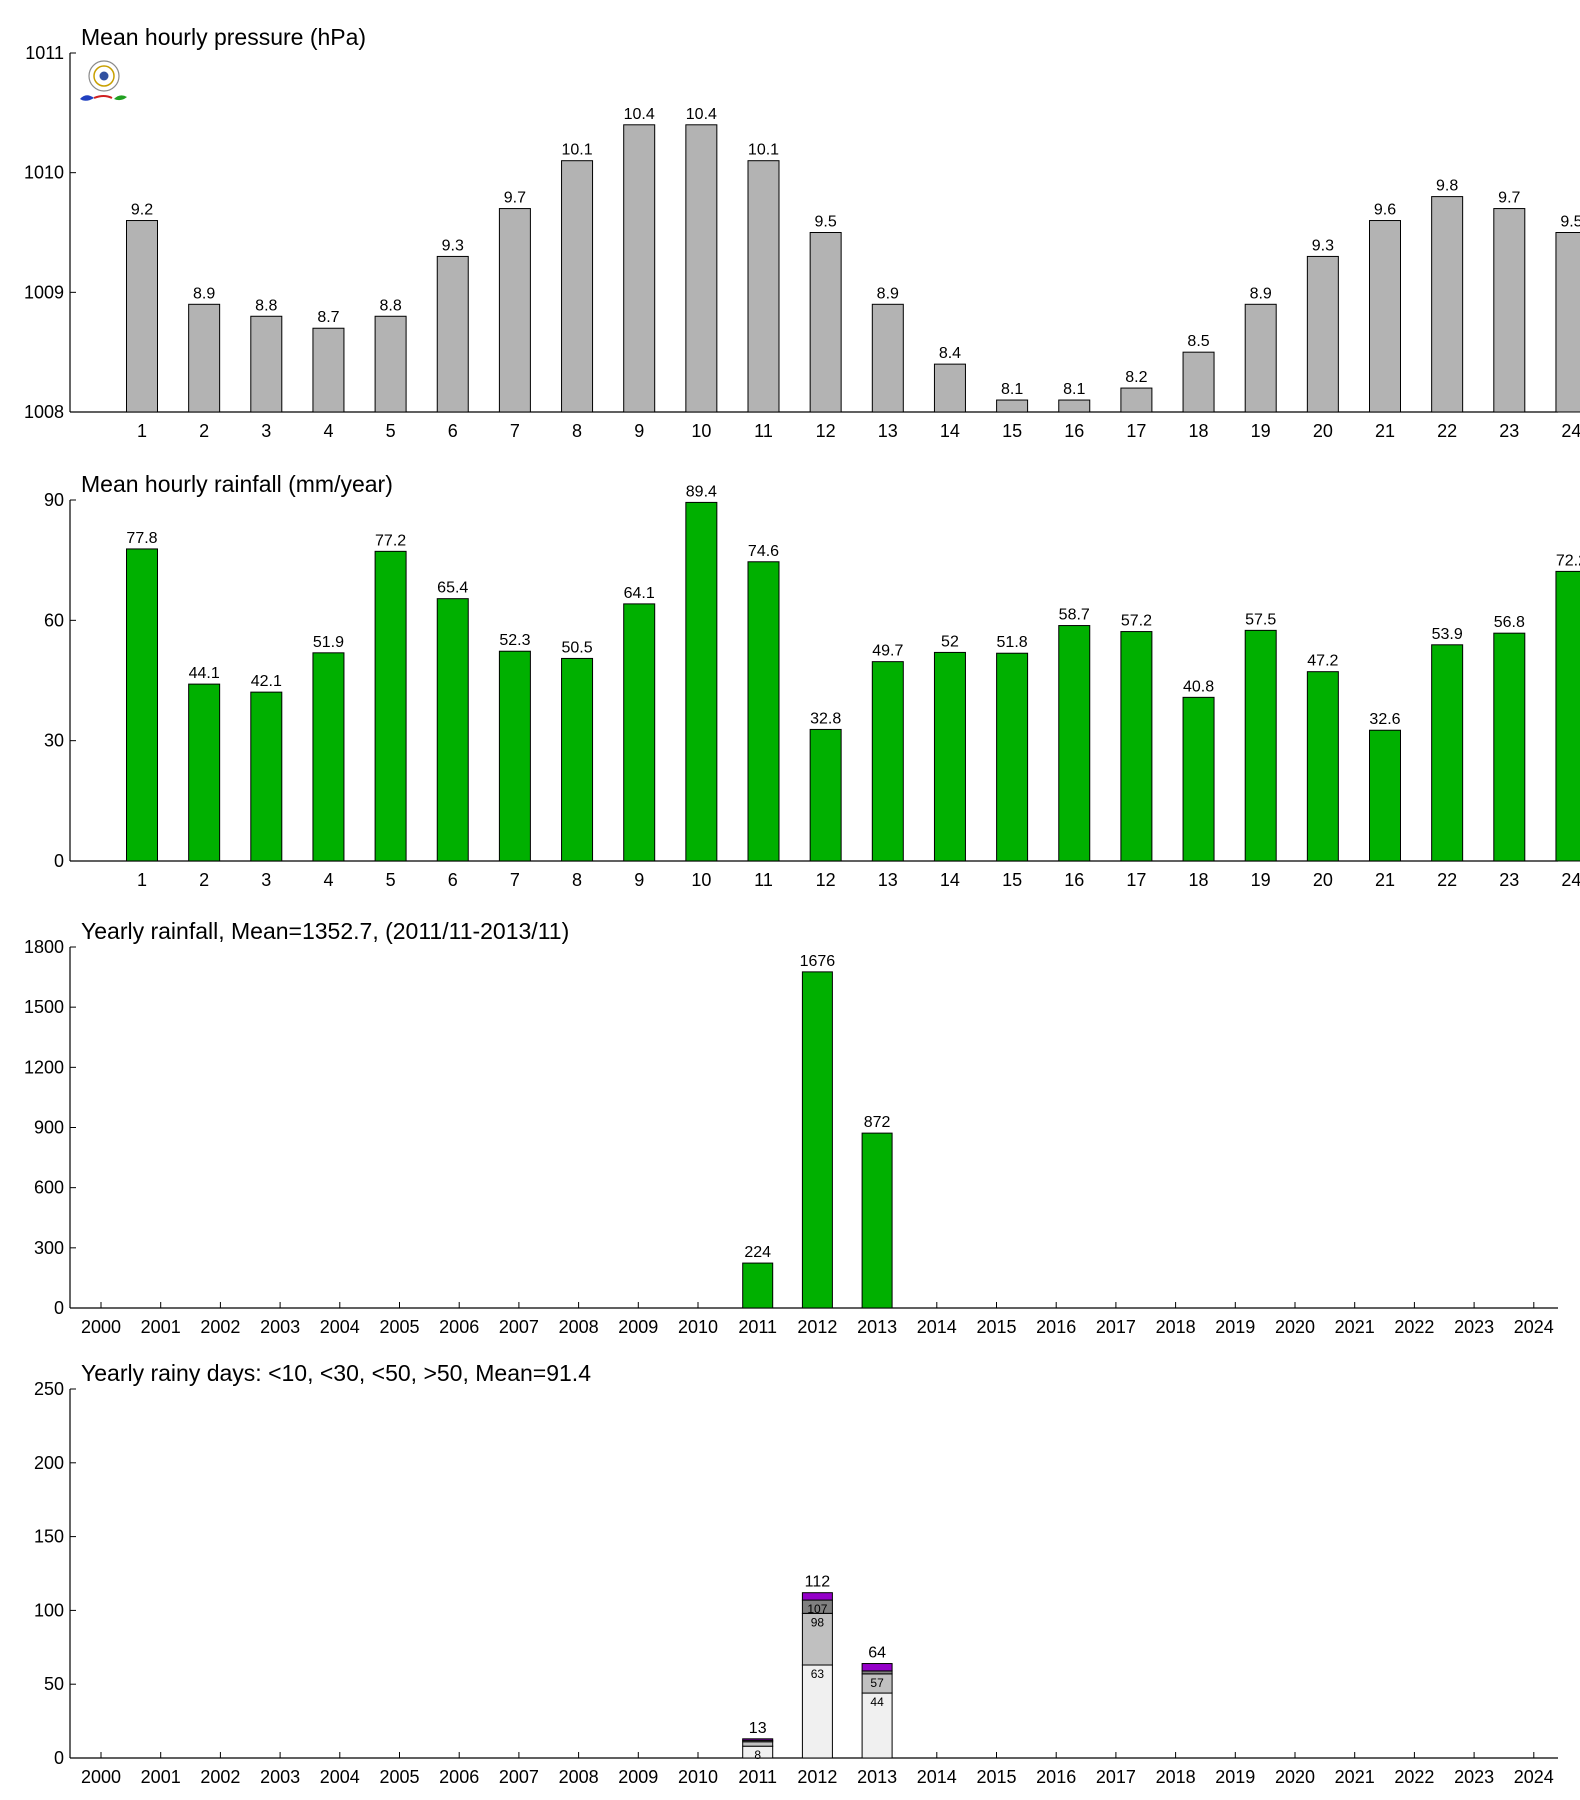 This screenshot has width=1580, height=1800. I want to click on bar-value-label: 65.4, so click(452, 588).